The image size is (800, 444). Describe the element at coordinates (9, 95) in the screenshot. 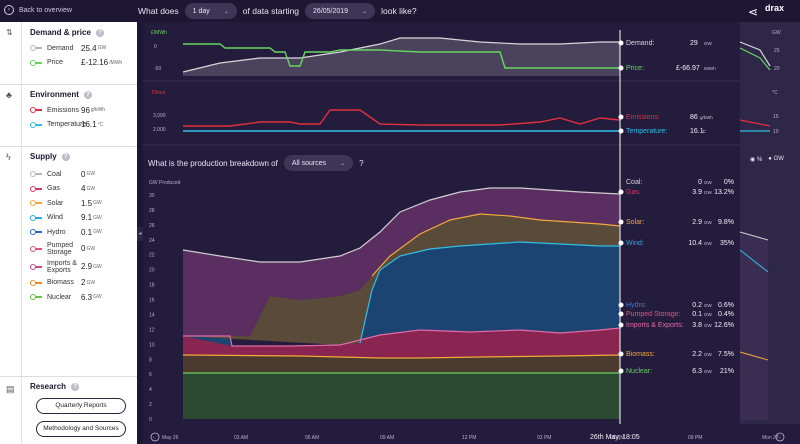

I see `leaf-icon: ♣` at that location.